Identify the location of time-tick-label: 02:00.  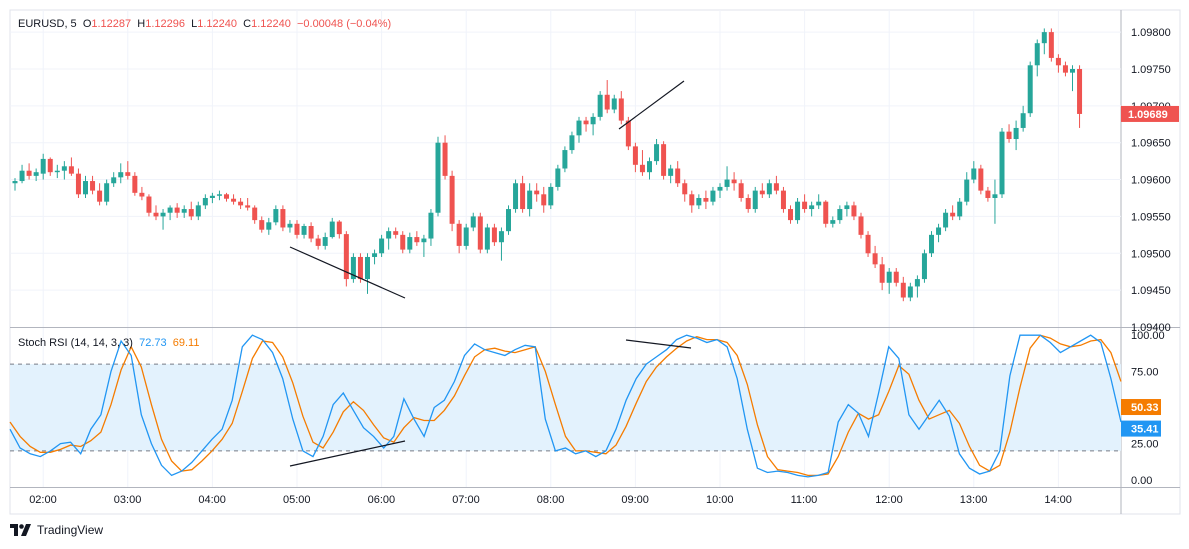
(43, 500).